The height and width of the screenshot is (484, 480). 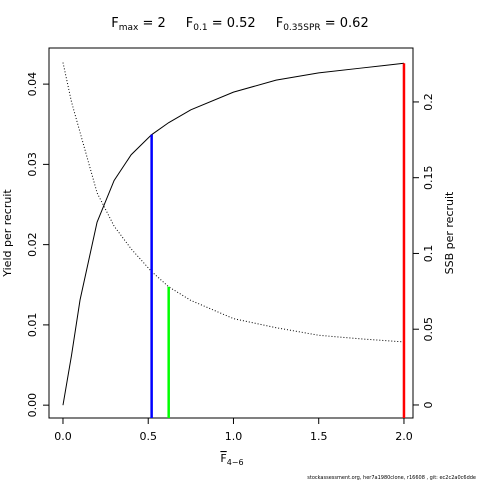 I want to click on x-tick-label: 2.0, so click(x=404, y=436).